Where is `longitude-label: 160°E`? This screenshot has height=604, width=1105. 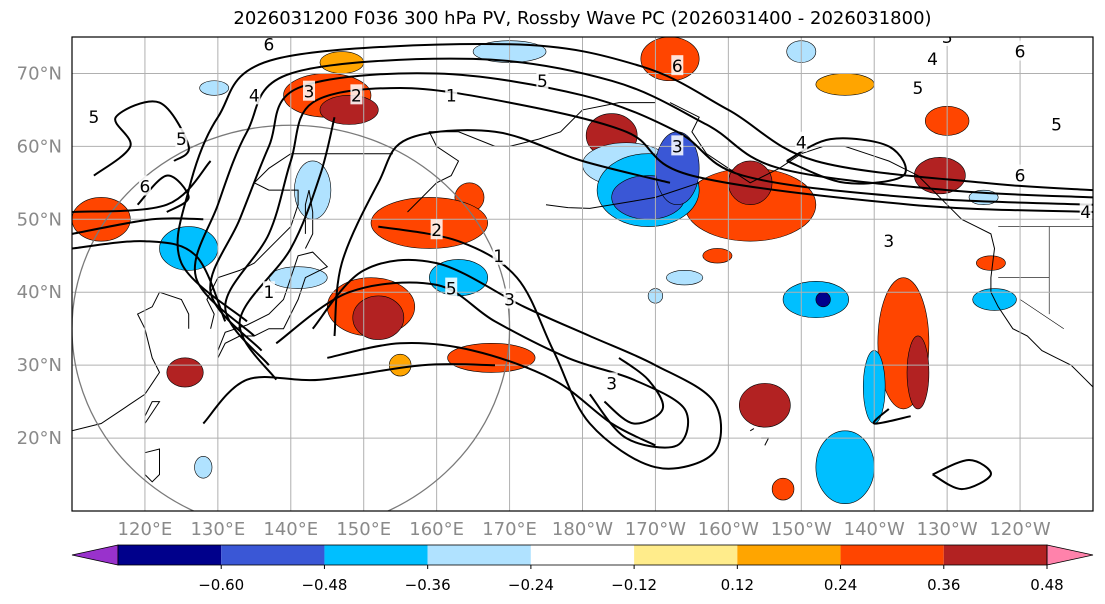
longitude-label: 160°E is located at coordinates (436, 529).